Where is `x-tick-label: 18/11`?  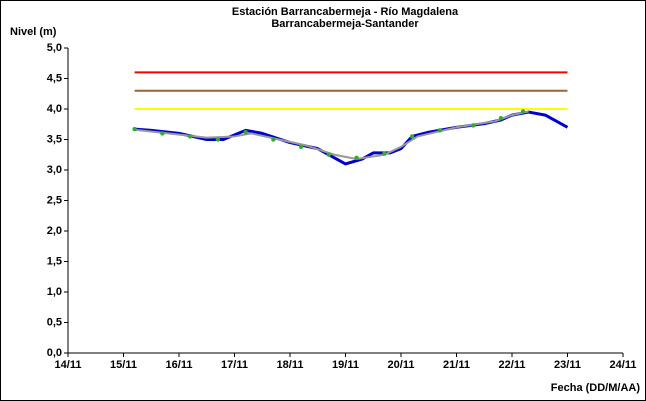
x-tick-label: 18/11 is located at coordinates (290, 365).